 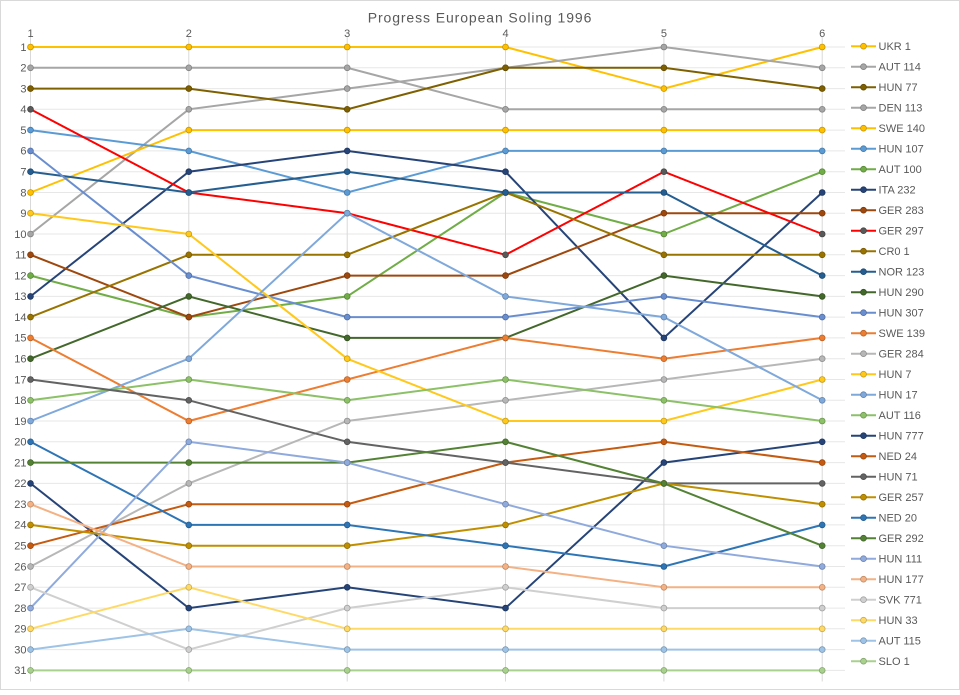 What do you see at coordinates (898, 478) in the screenshot?
I see `svg-text: HUN 71` at bounding box center [898, 478].